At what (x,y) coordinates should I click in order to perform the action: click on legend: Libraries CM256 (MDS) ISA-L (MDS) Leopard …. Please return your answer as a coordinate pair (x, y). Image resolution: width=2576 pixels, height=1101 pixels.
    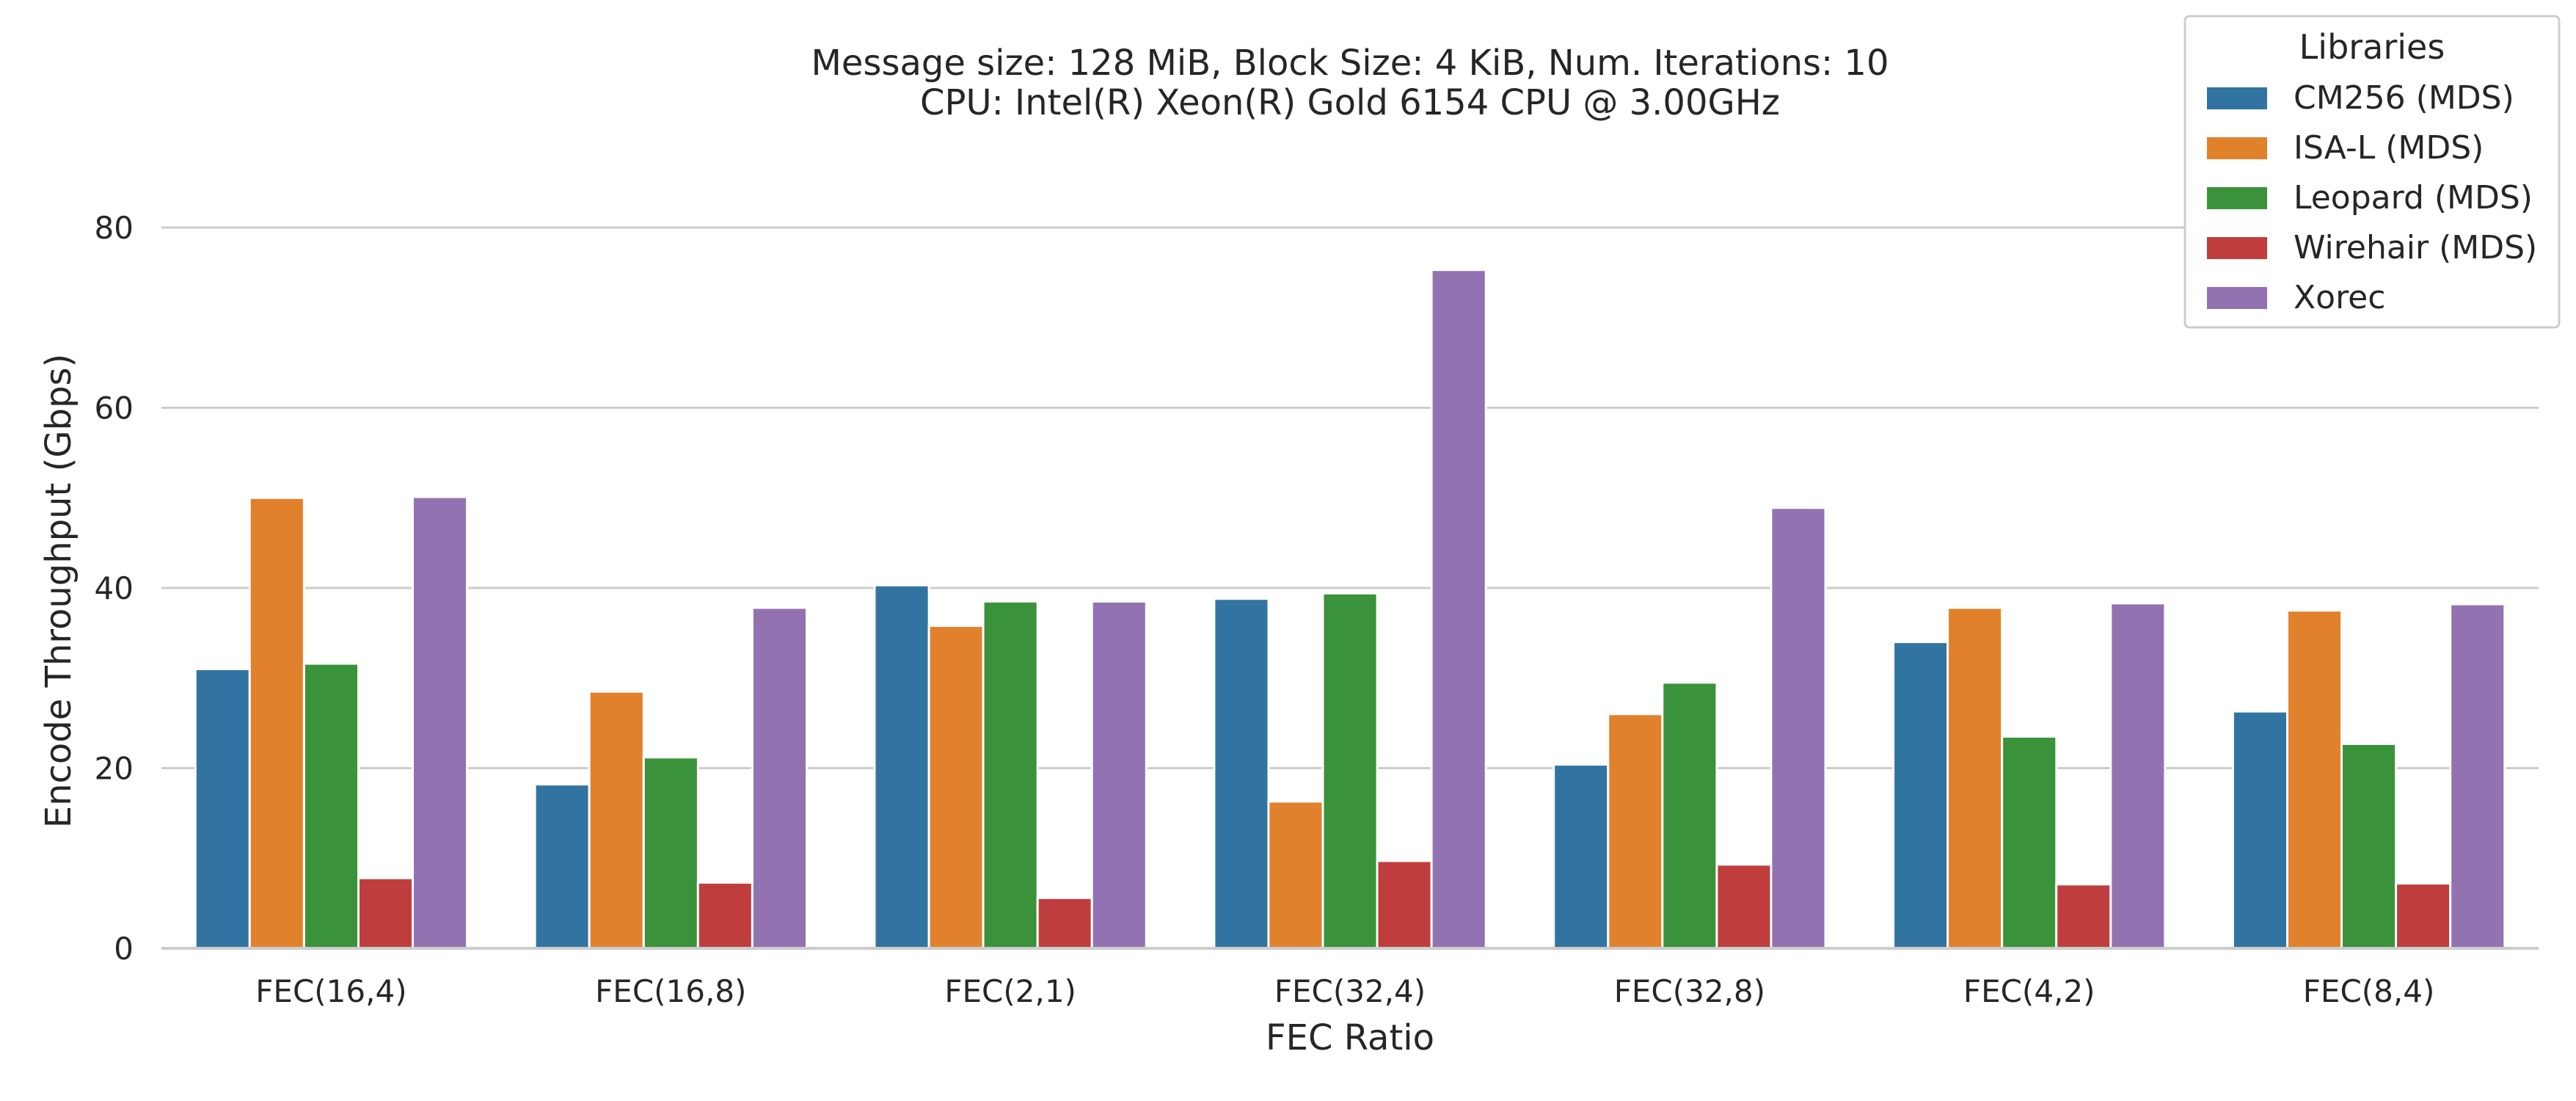
    Looking at the image, I should click on (2372, 172).